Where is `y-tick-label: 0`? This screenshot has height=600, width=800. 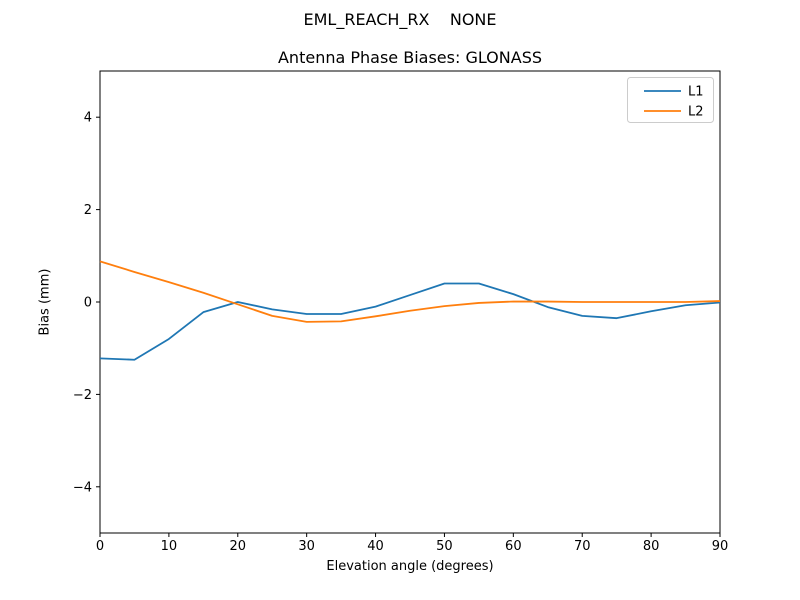
y-tick-label: 0 is located at coordinates (88, 303).